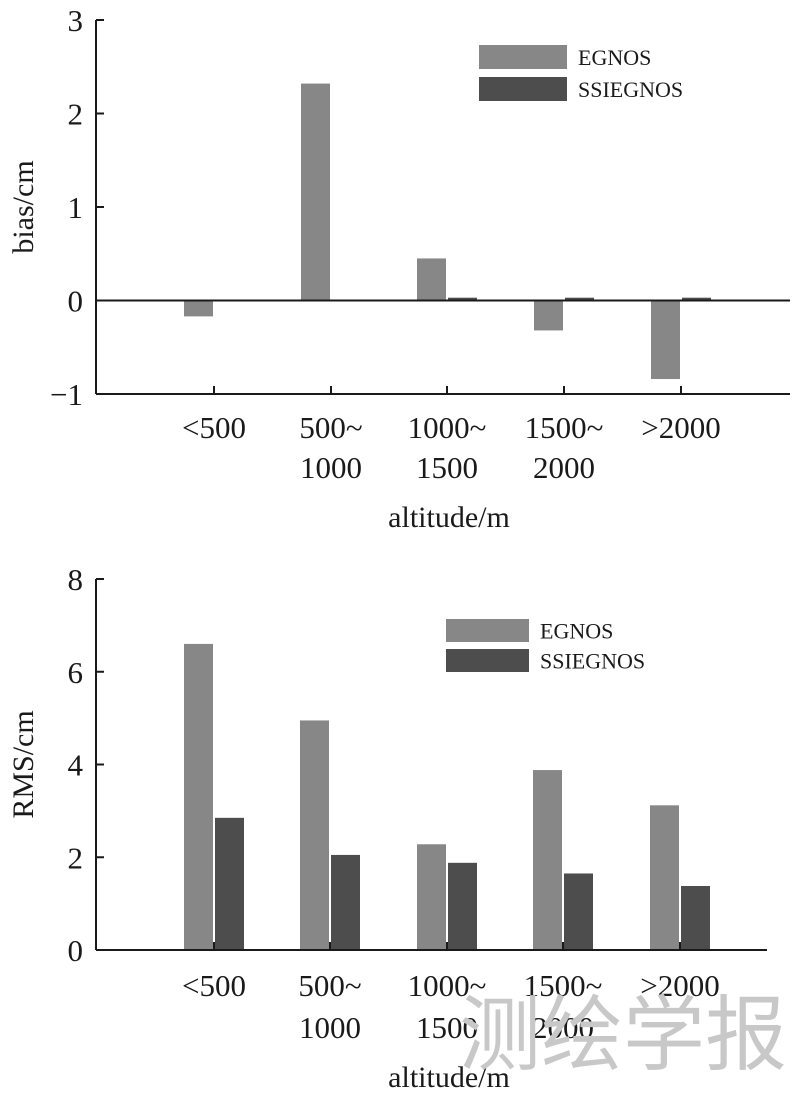 This screenshot has height=1102, width=800. I want to click on y-tick-label: 8, so click(76, 579).